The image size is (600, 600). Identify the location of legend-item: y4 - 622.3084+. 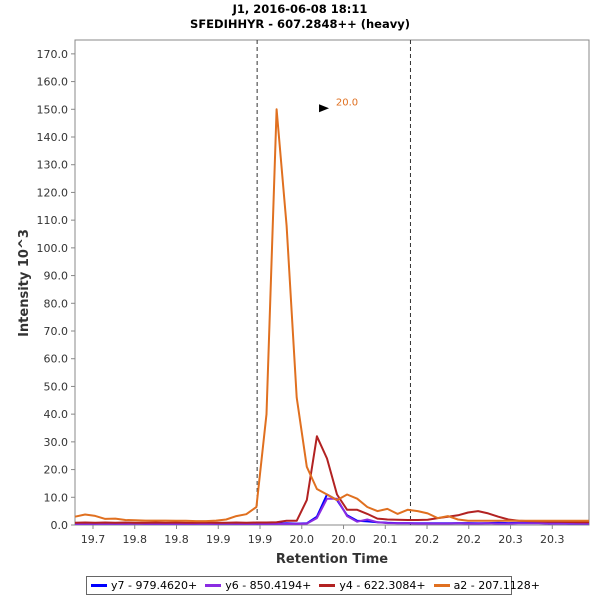
(372, 585).